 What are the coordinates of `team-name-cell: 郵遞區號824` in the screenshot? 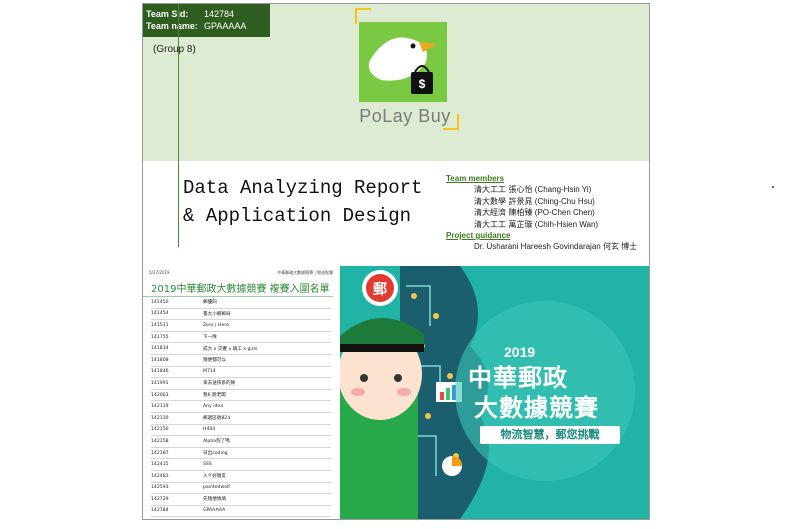 It's located at (267, 418).